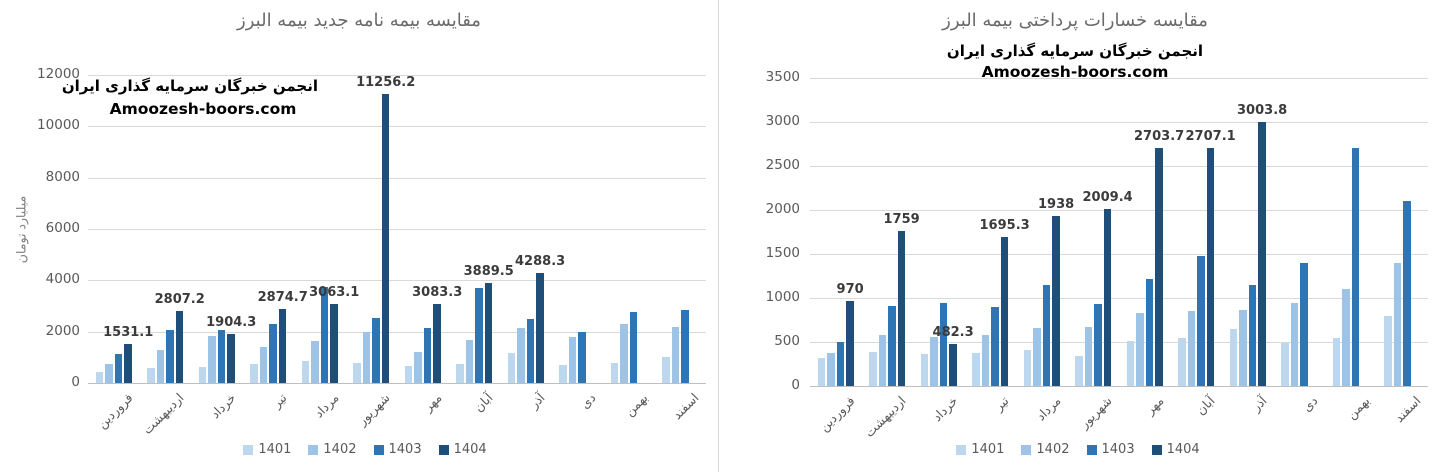  What do you see at coordinates (782, 209) in the screenshot?
I see `y-tick-label: 2000` at bounding box center [782, 209].